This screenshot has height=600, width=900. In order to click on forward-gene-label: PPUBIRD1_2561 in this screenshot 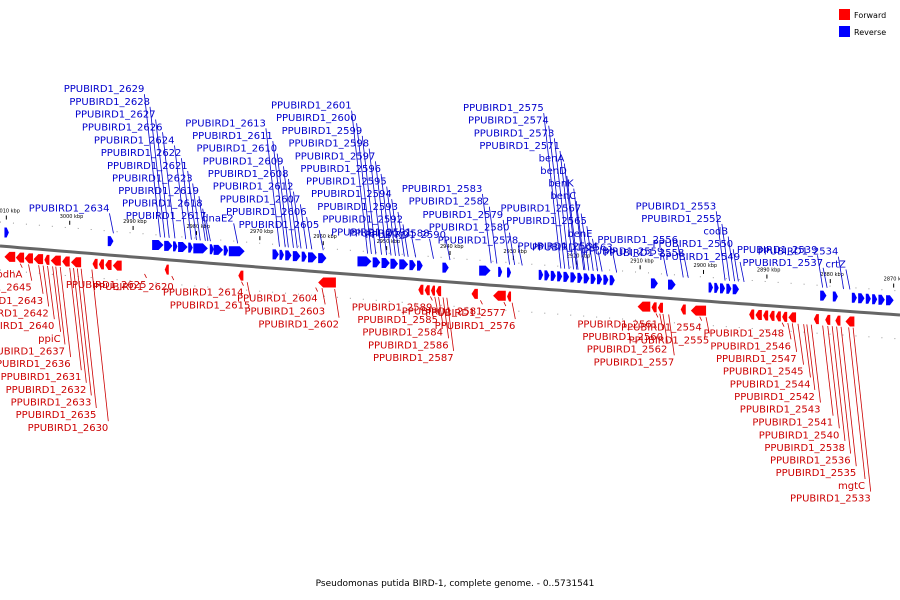, I will do `click(617, 324)`.